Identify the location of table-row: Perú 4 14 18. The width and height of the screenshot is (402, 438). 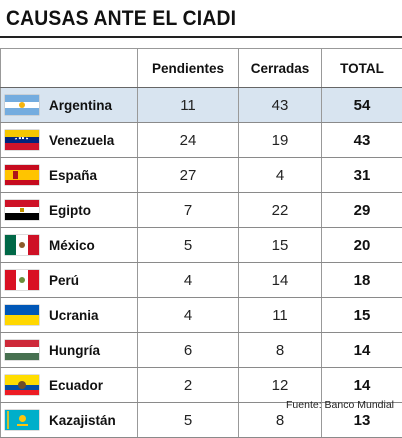
(201, 280).